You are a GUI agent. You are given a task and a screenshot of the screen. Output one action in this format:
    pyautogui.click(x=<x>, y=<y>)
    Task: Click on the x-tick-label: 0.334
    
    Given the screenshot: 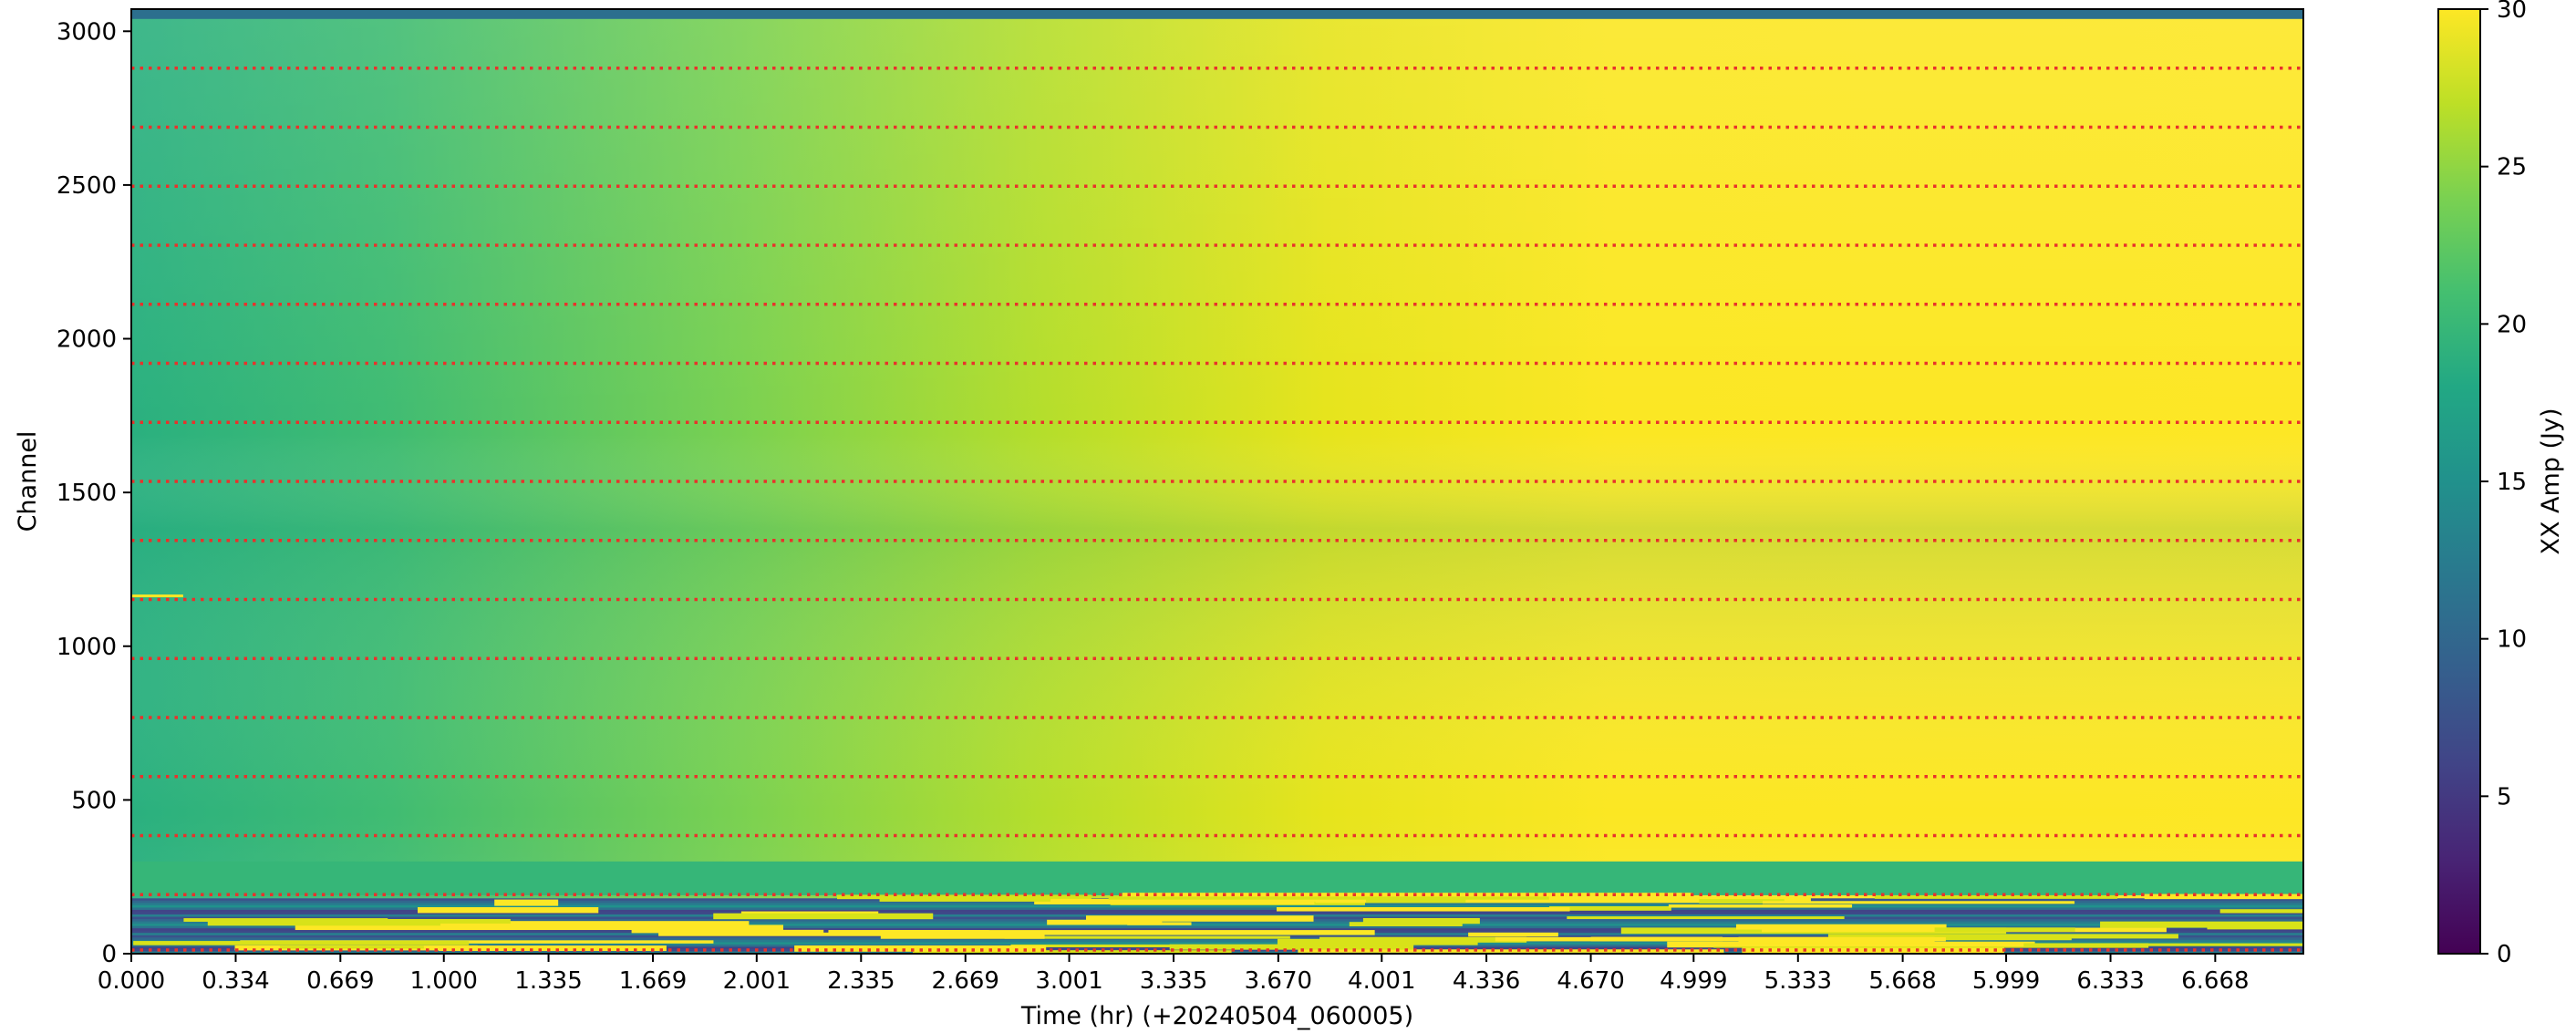 What is the action you would take?
    pyautogui.click(x=235, y=981)
    